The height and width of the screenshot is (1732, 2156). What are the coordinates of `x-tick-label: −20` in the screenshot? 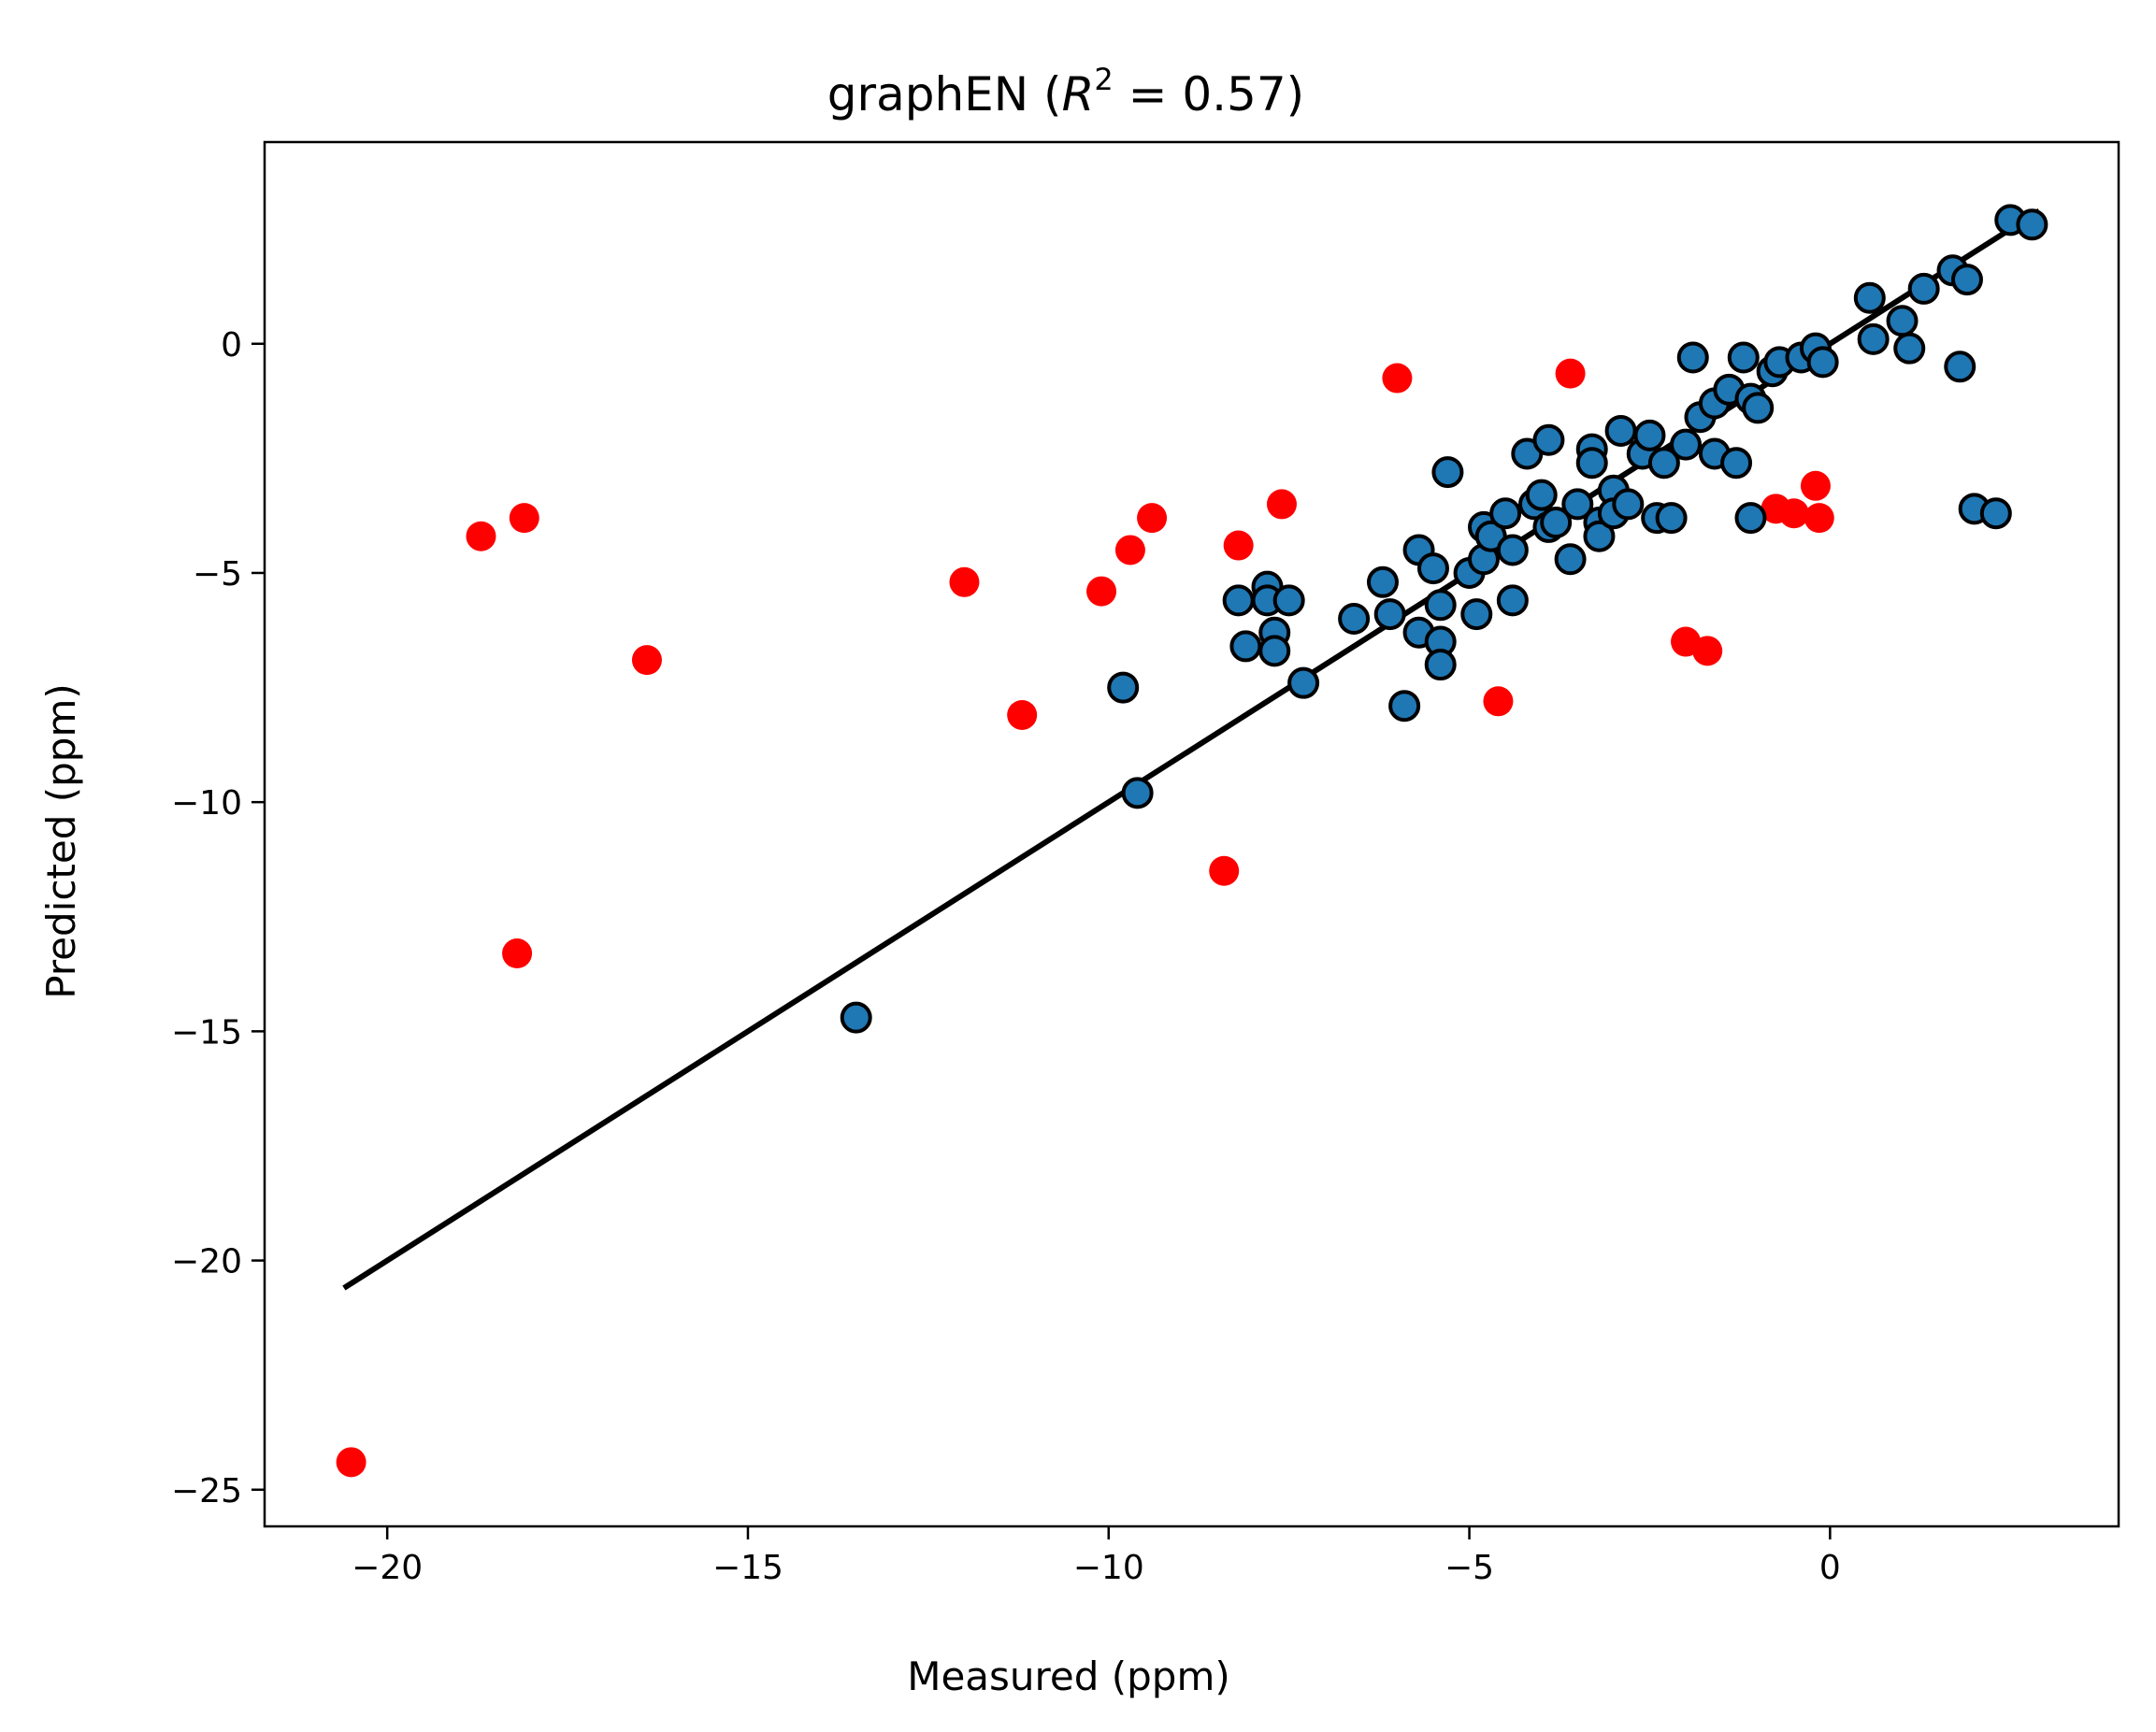 It's located at (388, 1568).